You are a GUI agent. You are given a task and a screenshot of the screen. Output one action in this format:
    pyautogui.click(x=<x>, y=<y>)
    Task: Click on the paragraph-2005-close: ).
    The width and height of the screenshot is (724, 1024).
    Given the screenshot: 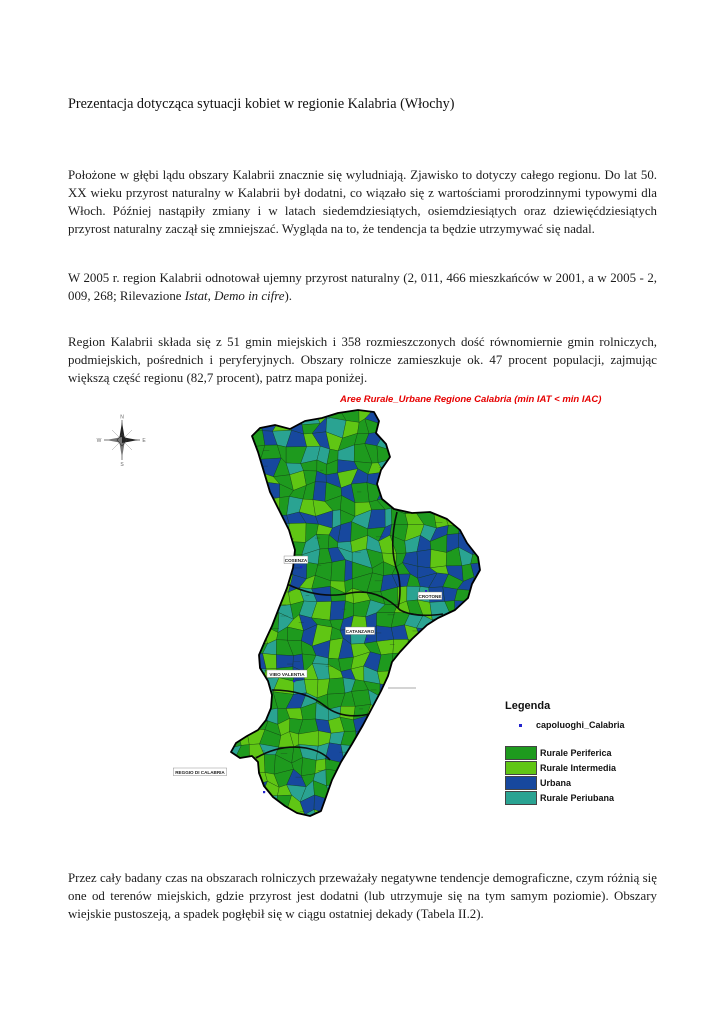 What is the action you would take?
    pyautogui.click(x=288, y=295)
    